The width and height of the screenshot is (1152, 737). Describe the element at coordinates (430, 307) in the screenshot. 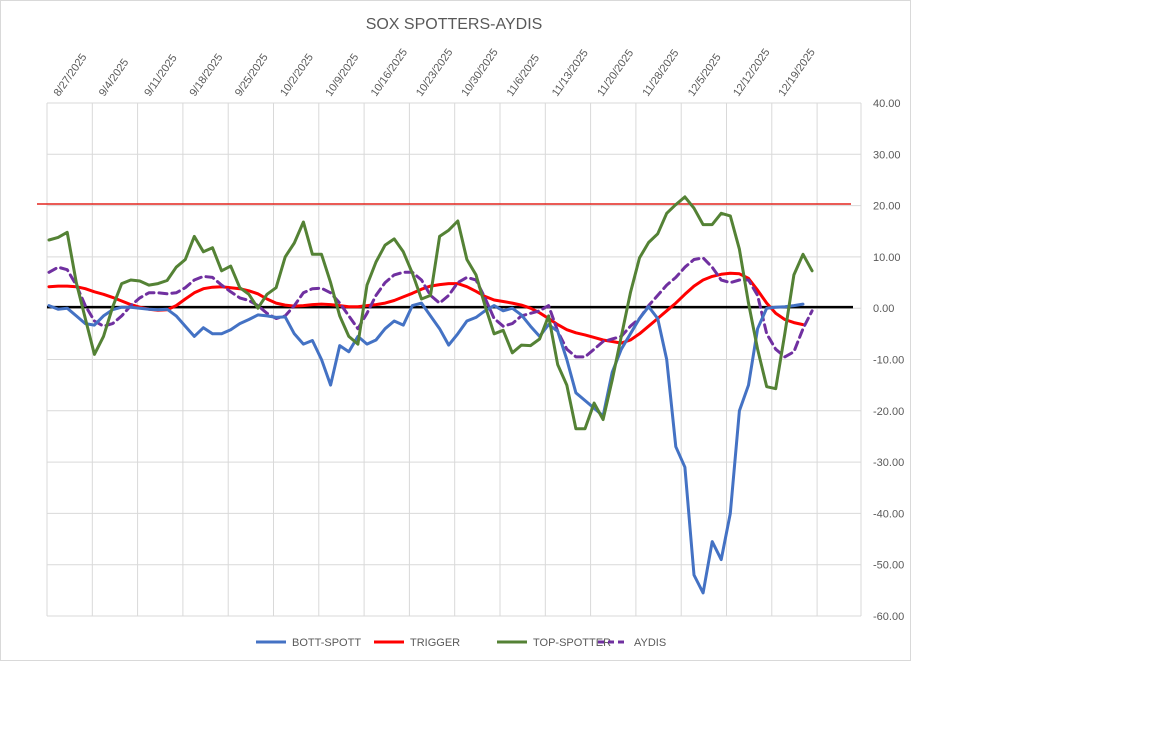

I see `series-line-aydis` at that location.